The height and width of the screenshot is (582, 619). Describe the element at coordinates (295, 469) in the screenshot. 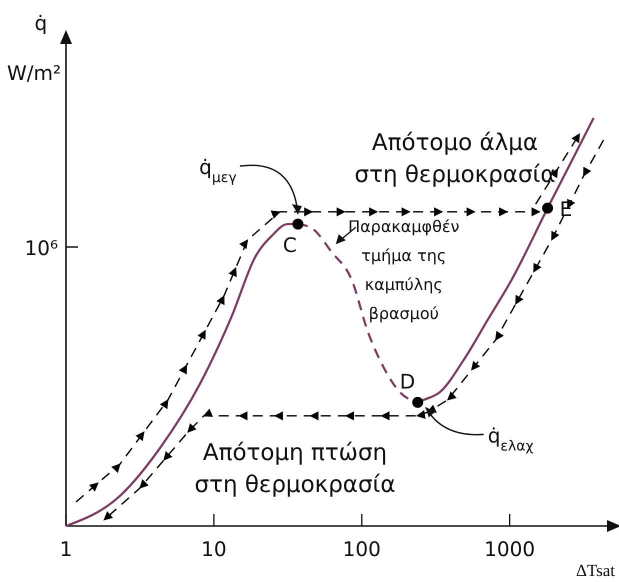

I see `annotation: Απότομη πτώση στη θερμοκρασία` at that location.